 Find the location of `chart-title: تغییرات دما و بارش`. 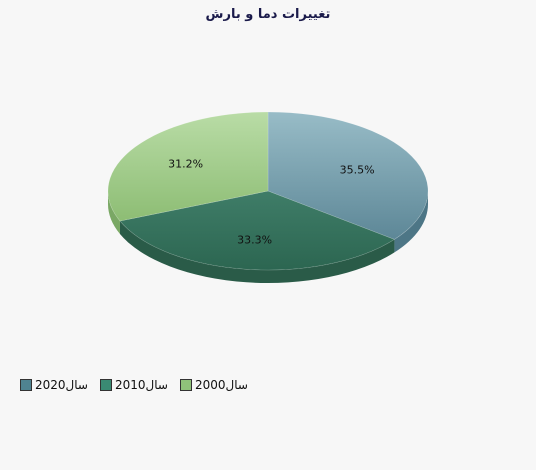

chart-title: تغییرات دما و بارش is located at coordinates (268, 14).